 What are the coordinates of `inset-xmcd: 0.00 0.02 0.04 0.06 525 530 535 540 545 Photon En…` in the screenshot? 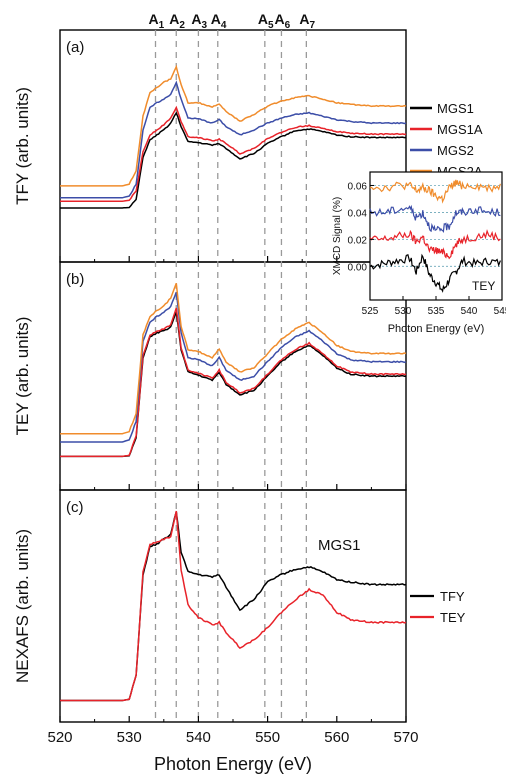 It's located at (419, 253).